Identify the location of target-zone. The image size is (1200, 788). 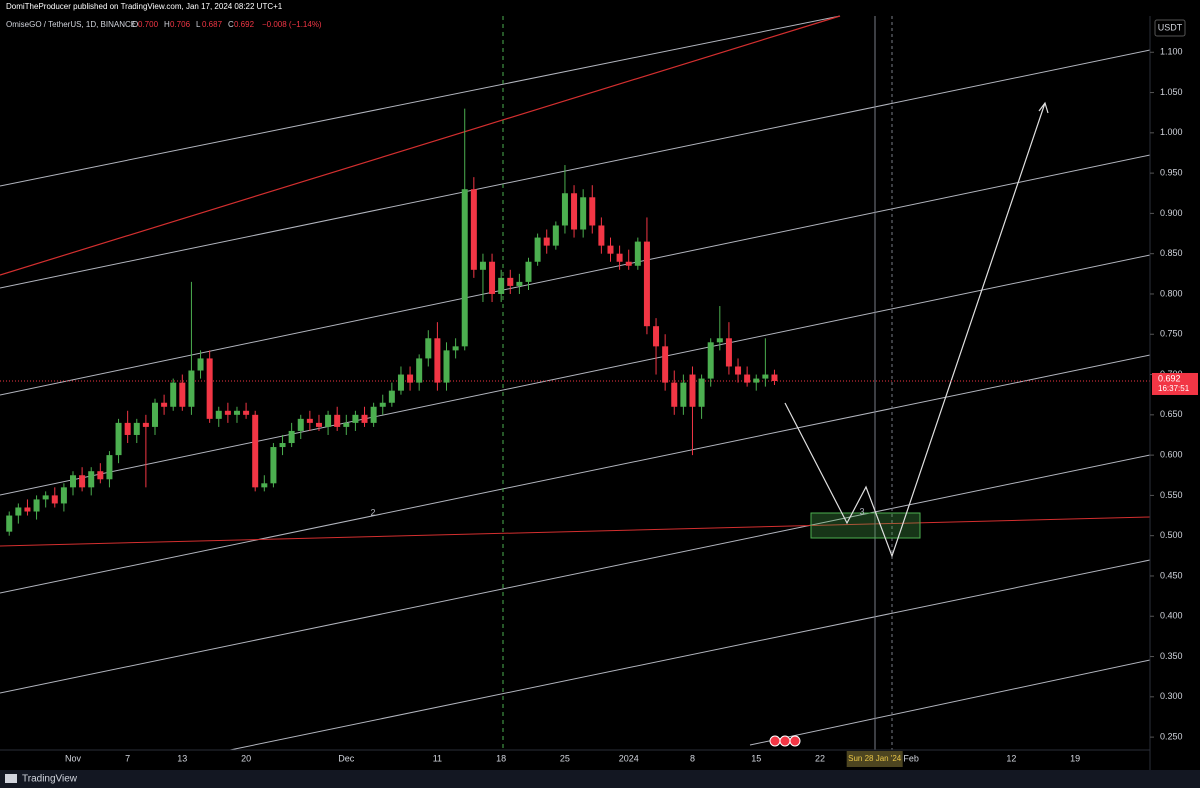
(865, 525).